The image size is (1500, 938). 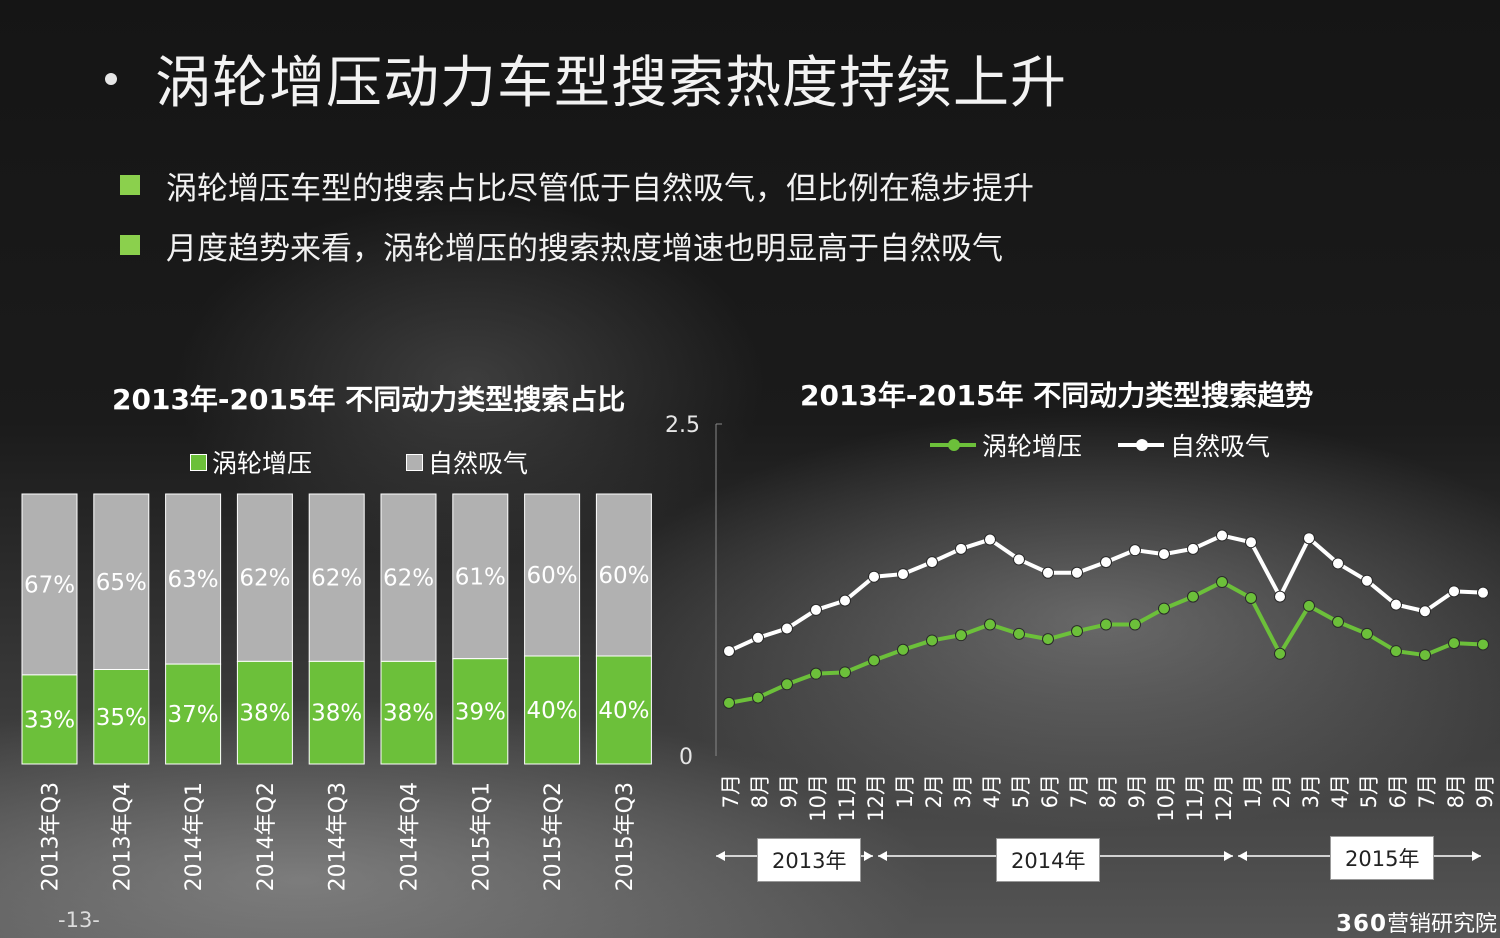 I want to click on line-legend-natural: 自然吸气, so click(x=1194, y=445).